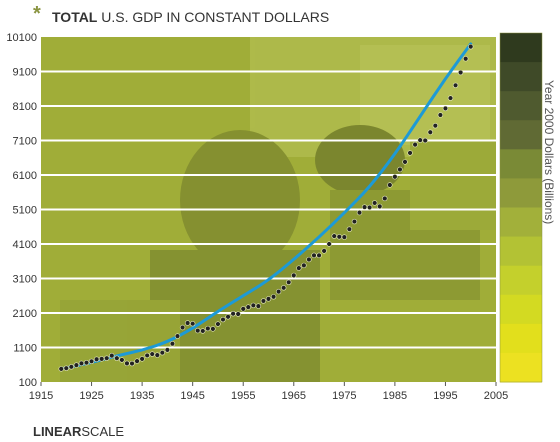  What do you see at coordinates (91, 396) in the screenshot?
I see `x-tick-label: 1925` at bounding box center [91, 396].